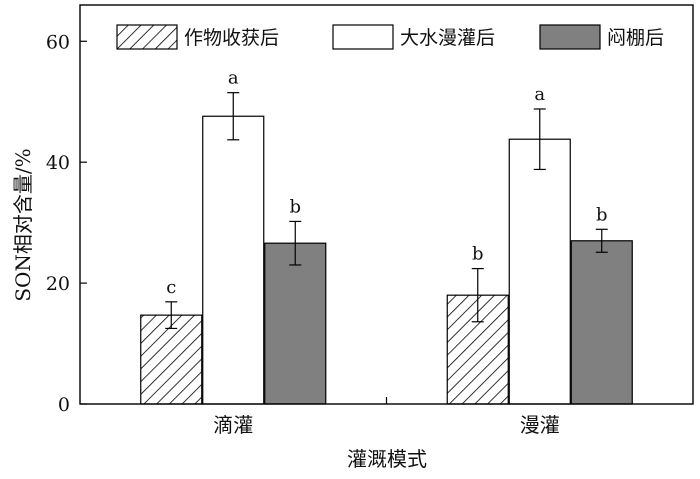 This screenshot has height=479, width=700. What do you see at coordinates (233, 425) in the screenshot?
I see `x-tick-label: 滴灌` at bounding box center [233, 425].